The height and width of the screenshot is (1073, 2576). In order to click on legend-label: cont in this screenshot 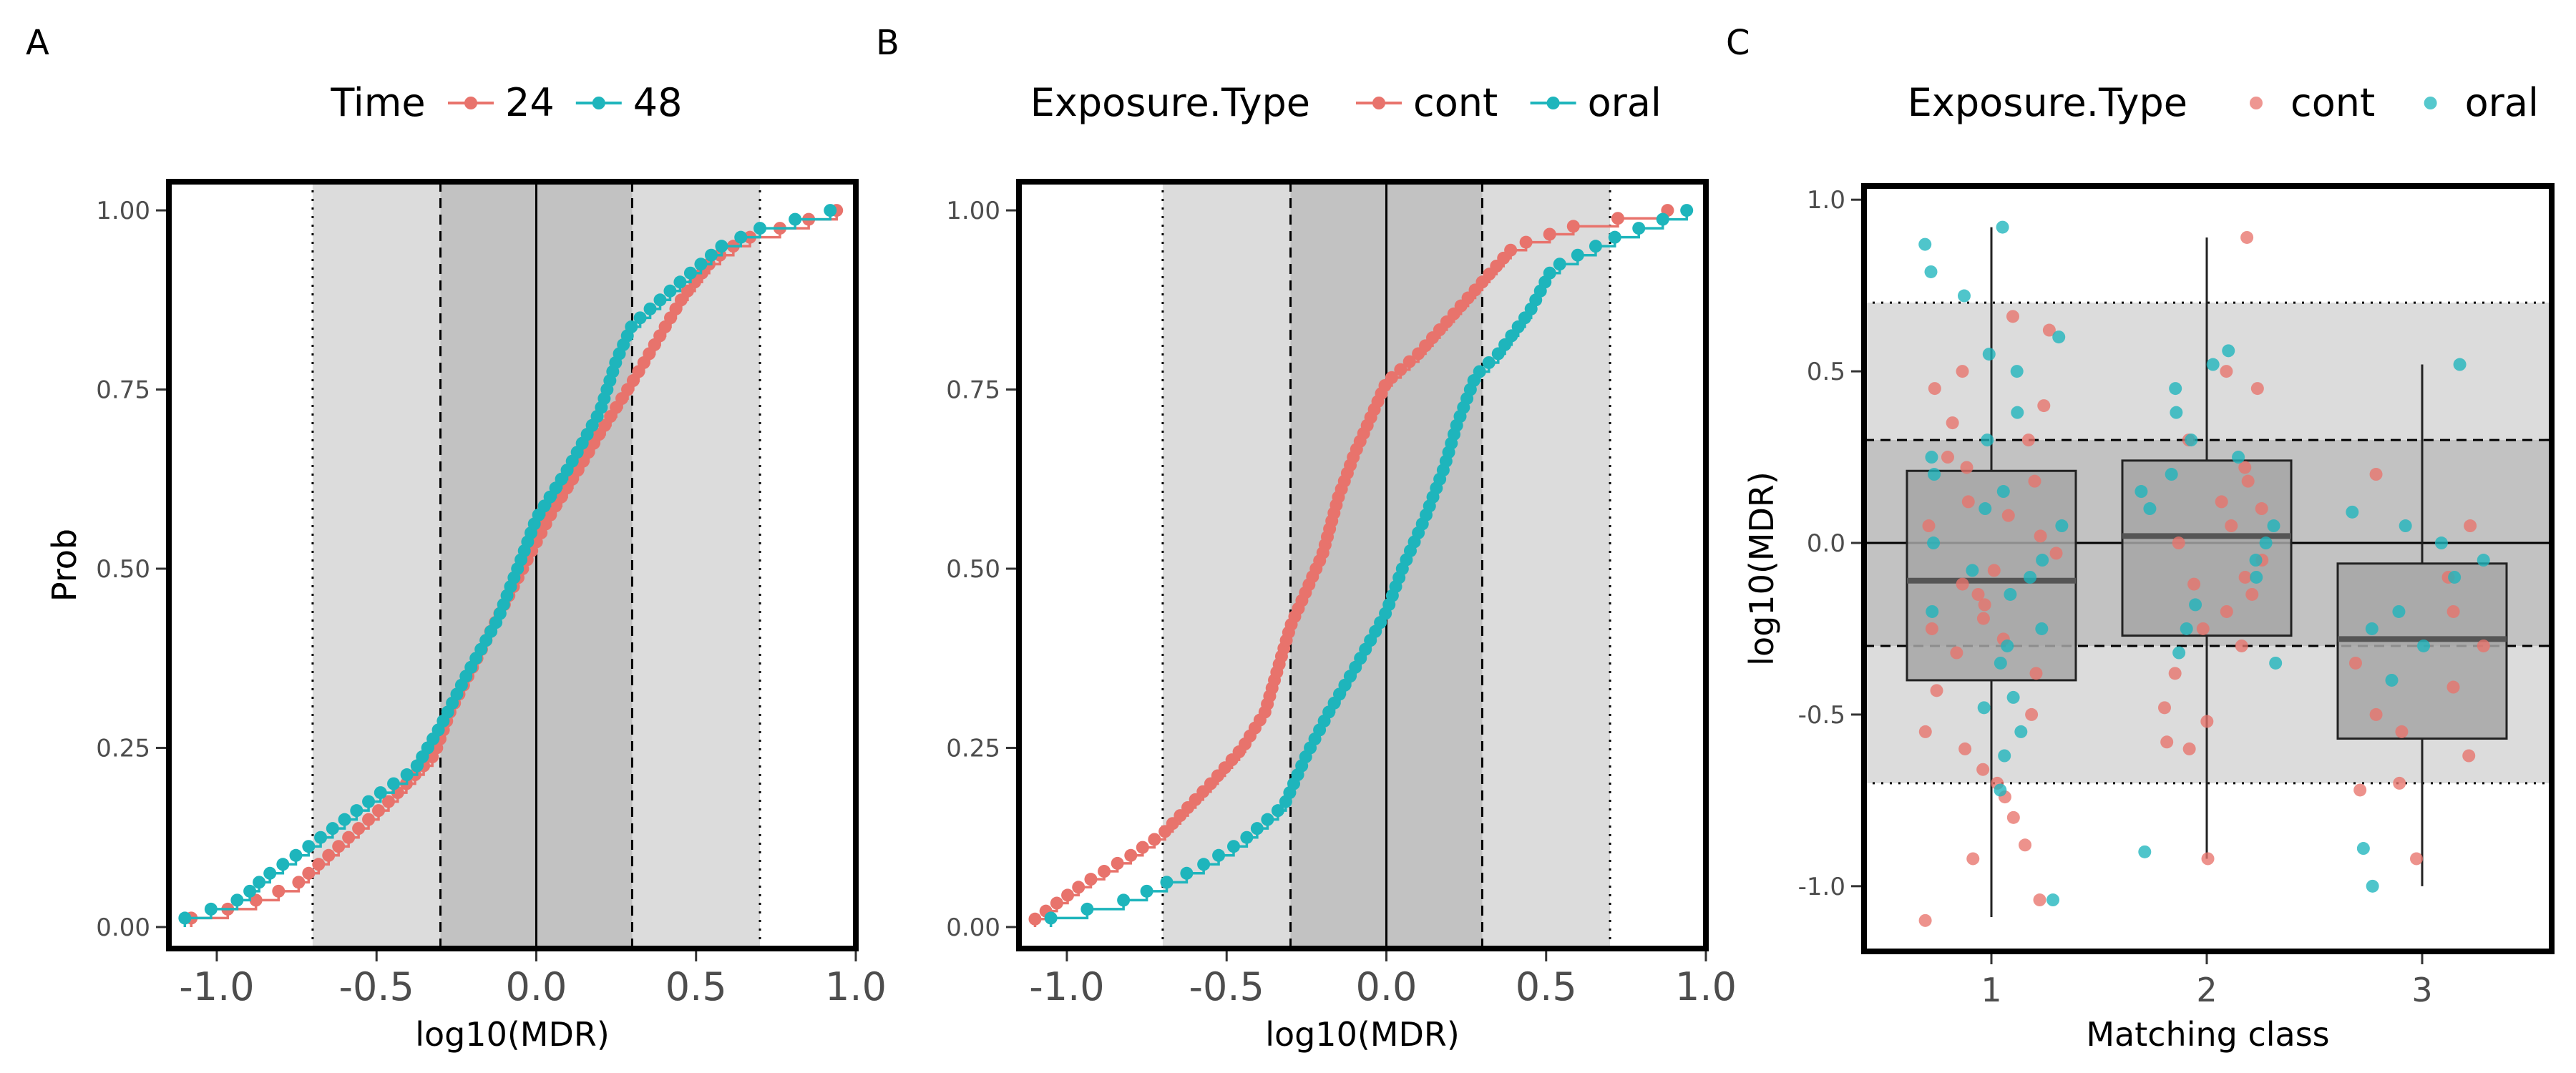, I will do `click(2332, 102)`.